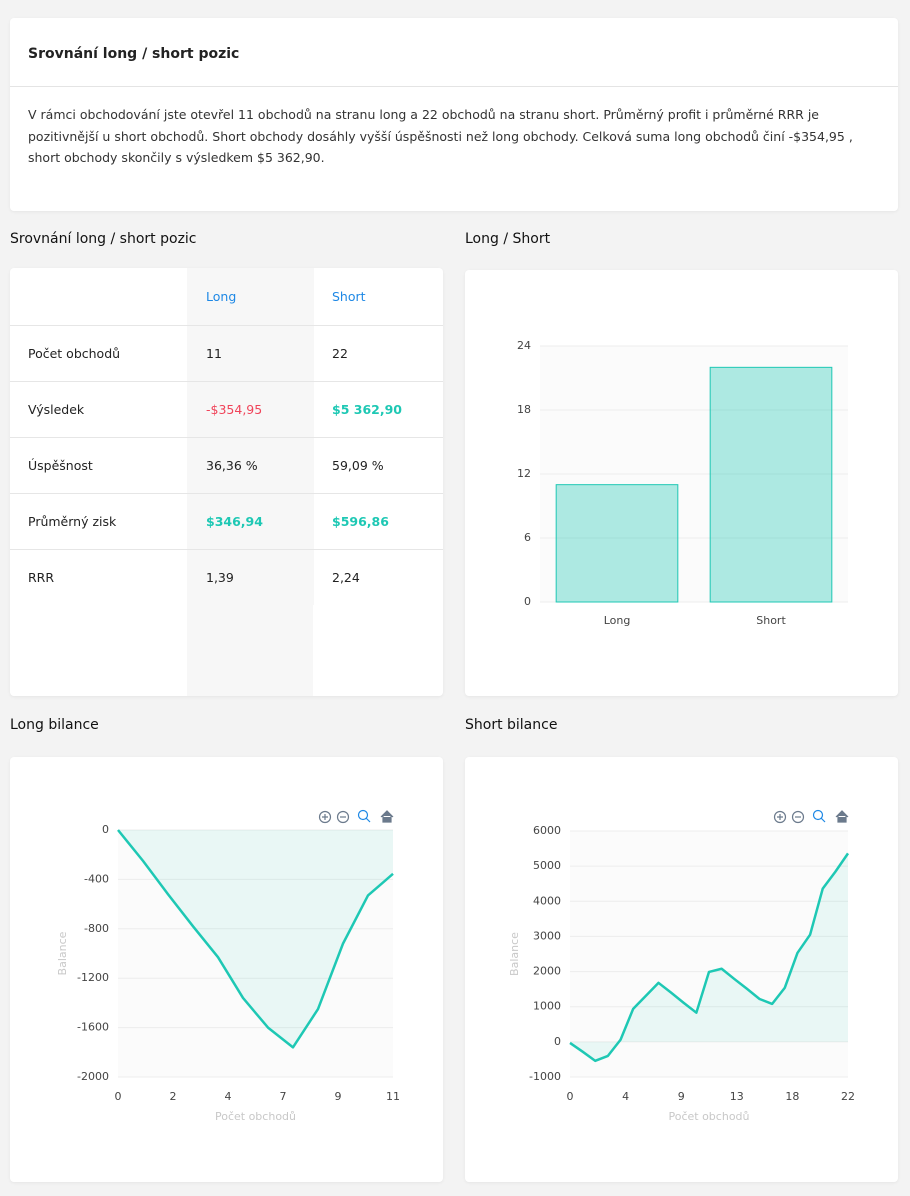 The image size is (910, 1196). Describe the element at coordinates (346, 577) in the screenshot. I see `cell: 2,24` at that location.